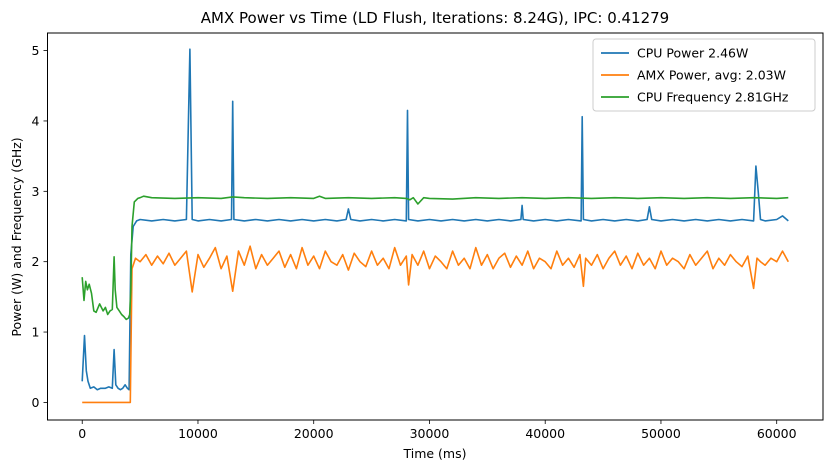  I want to click on x-axis-label: Time (ms), so click(434, 453).